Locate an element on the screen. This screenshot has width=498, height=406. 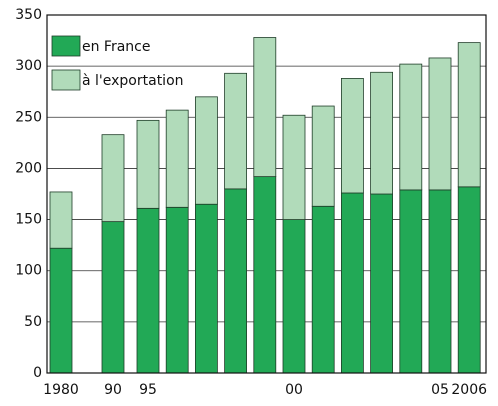
y-tick-label: 300 is located at coordinates (28, 66).